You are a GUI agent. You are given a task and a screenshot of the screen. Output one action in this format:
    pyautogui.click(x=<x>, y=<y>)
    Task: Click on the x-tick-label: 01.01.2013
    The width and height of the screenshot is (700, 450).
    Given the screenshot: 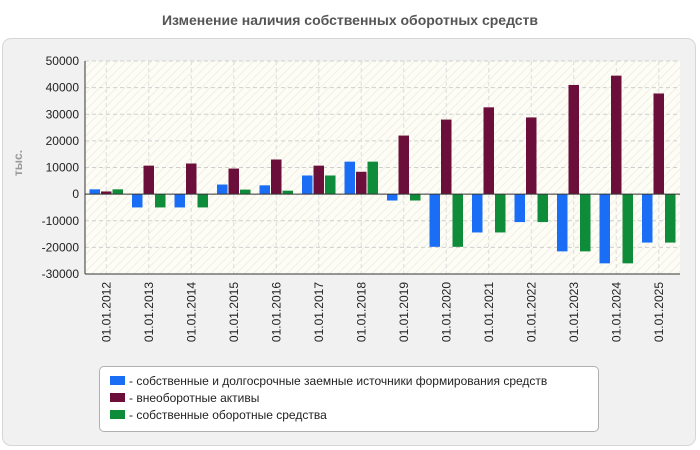 What is the action you would take?
    pyautogui.click(x=149, y=312)
    